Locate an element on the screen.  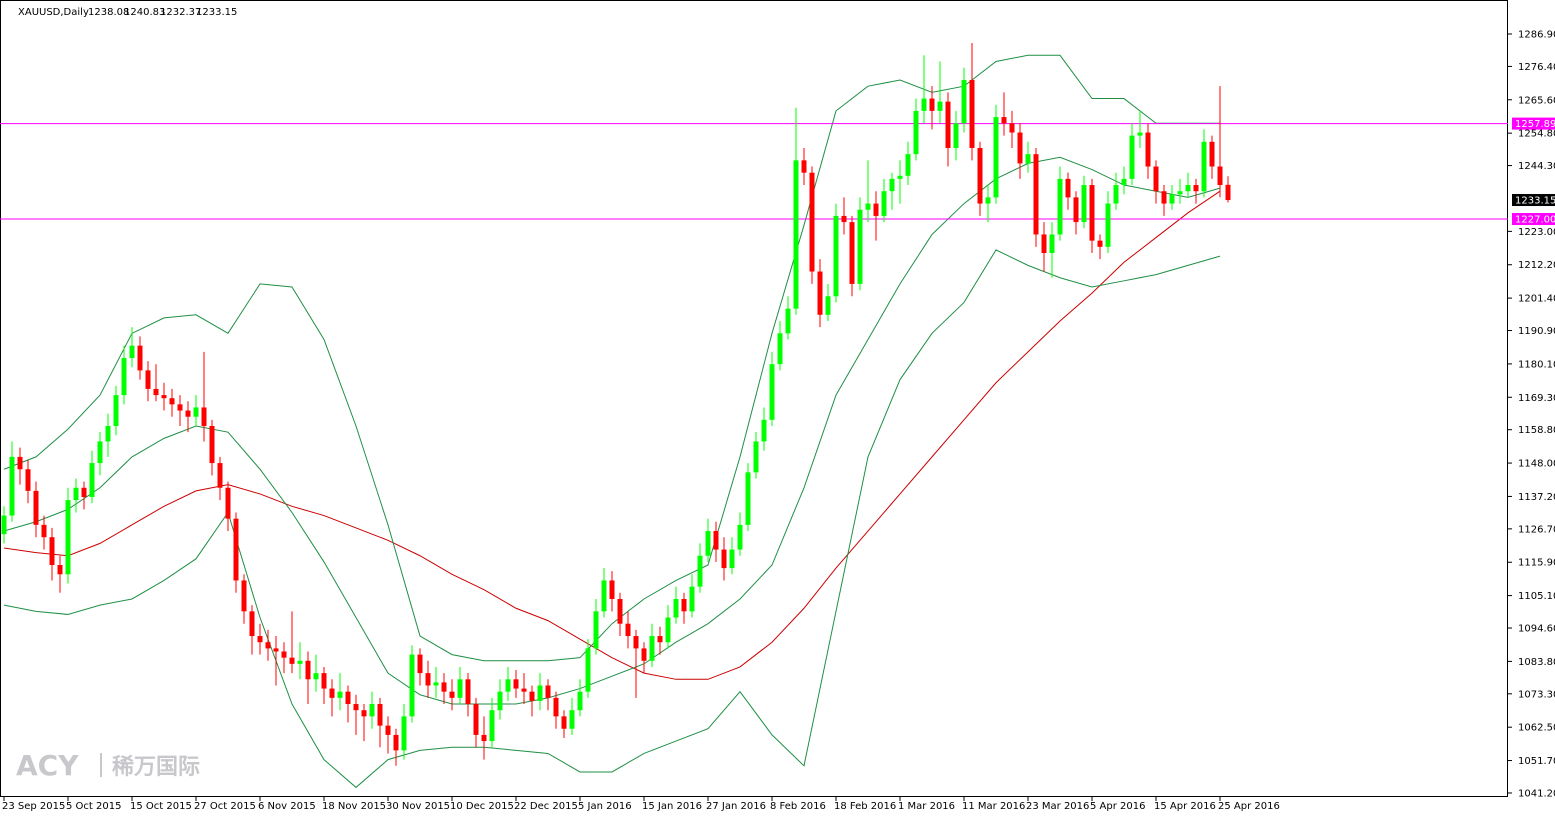
x-tick-label: 5 Oct 2015 is located at coordinates (93, 806).